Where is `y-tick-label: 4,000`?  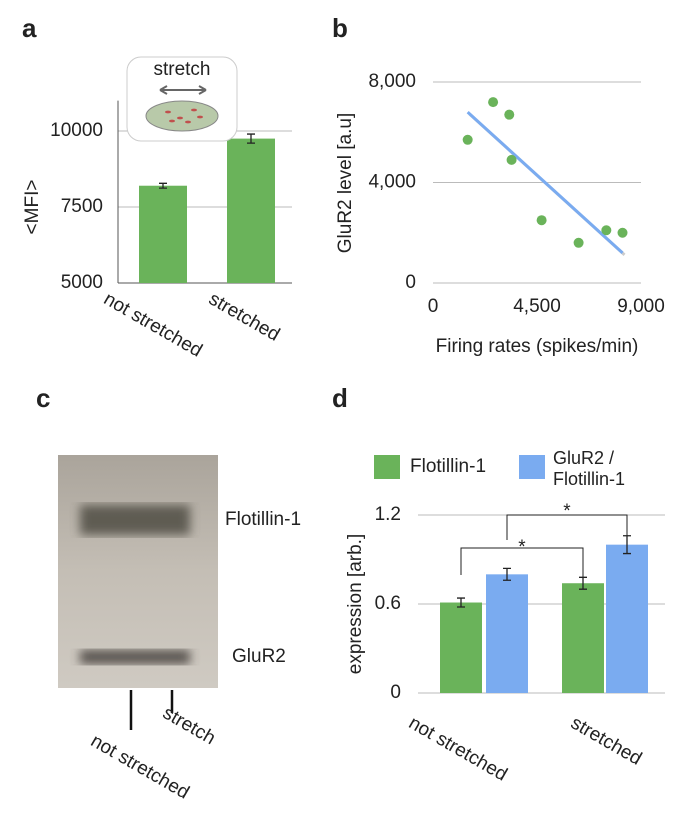 y-tick-label: 4,000 is located at coordinates (392, 182).